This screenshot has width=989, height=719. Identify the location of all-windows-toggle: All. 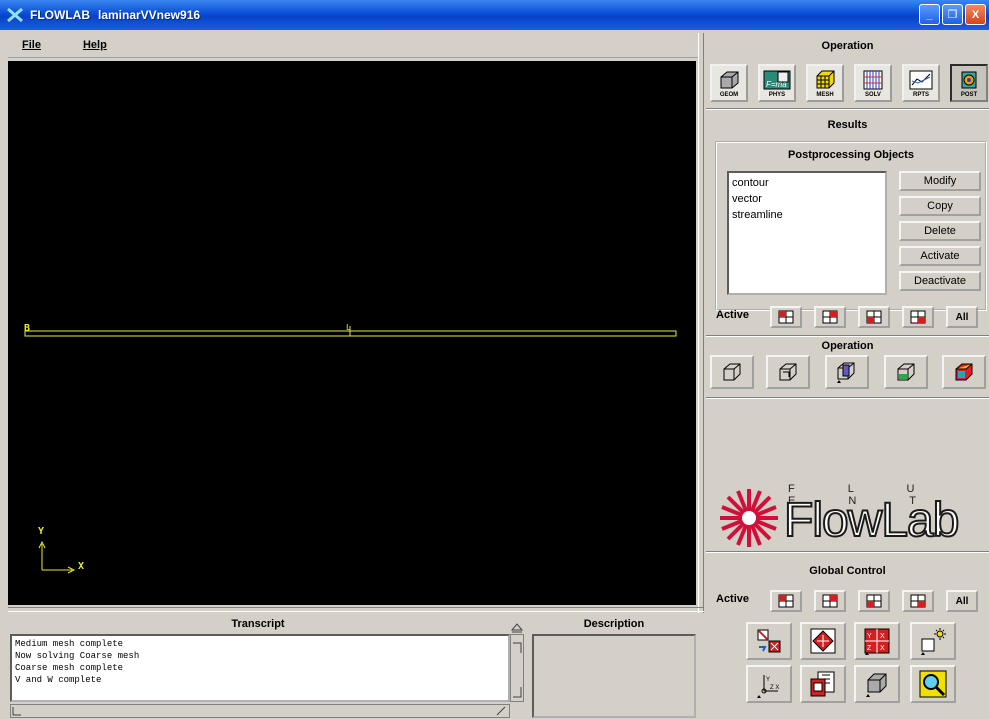
(962, 317).